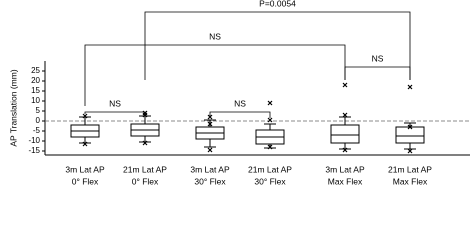  I want to click on y-axis-label: AP Translation (mm), so click(13, 107).